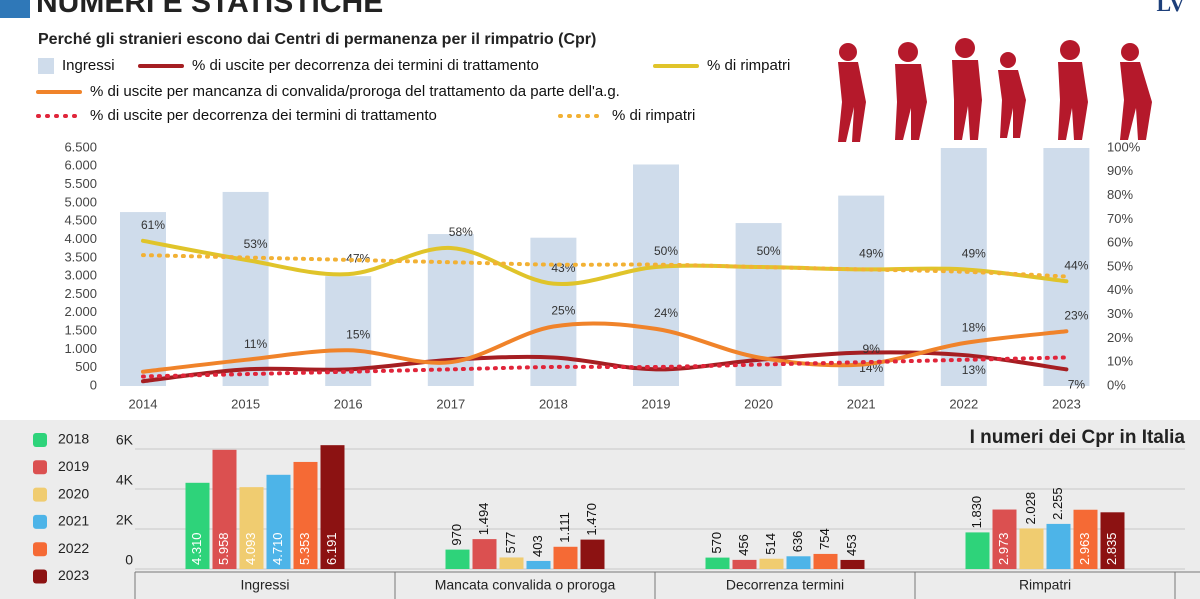 The image size is (1200, 599). What do you see at coordinates (1066, 403) in the screenshot?
I see `x-tick-label: 2023` at bounding box center [1066, 403].